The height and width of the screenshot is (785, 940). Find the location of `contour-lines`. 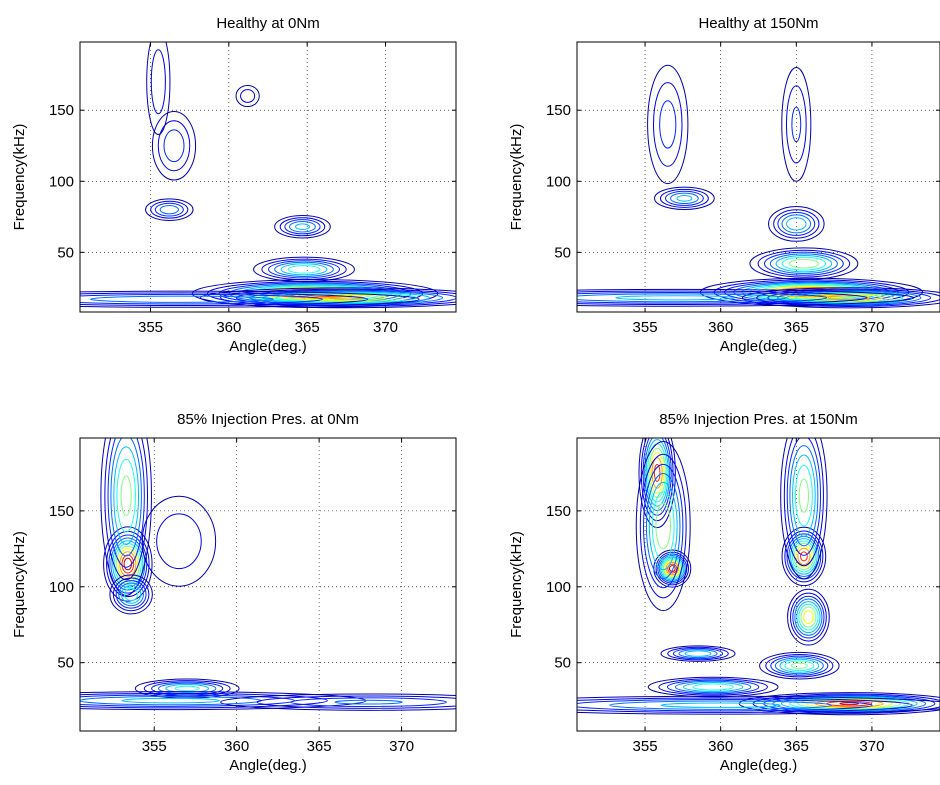

contour-lines is located at coordinates (268, 175).